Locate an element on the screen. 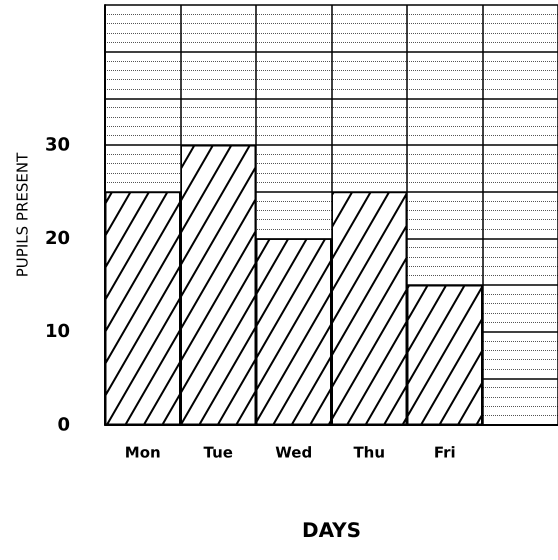 This screenshot has width=558, height=560. y-tick-label: 0 is located at coordinates (63, 425).